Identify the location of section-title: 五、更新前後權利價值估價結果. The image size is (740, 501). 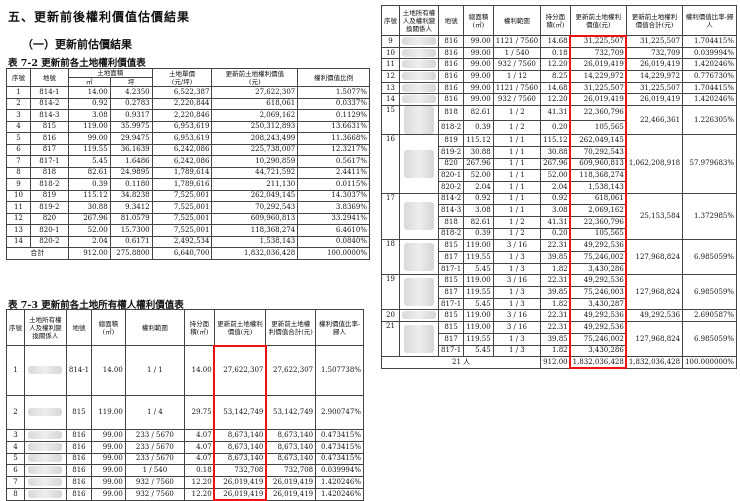
(99, 16).